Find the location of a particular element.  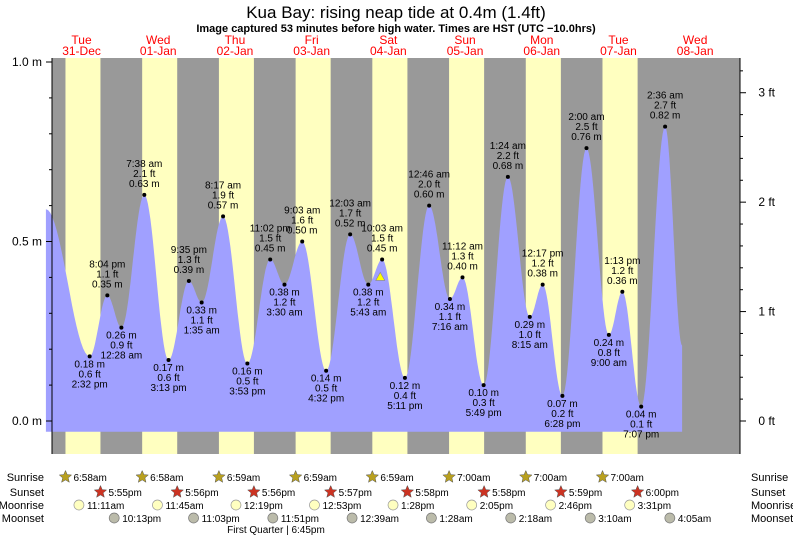

left-tick-label: 0.0 m is located at coordinates (27, 421).